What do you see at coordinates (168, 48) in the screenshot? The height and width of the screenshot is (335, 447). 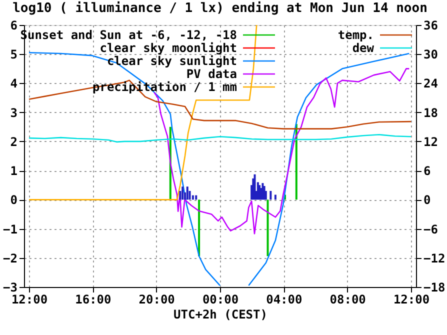 I see `legend-label: clear sky moonlight` at bounding box center [168, 48].